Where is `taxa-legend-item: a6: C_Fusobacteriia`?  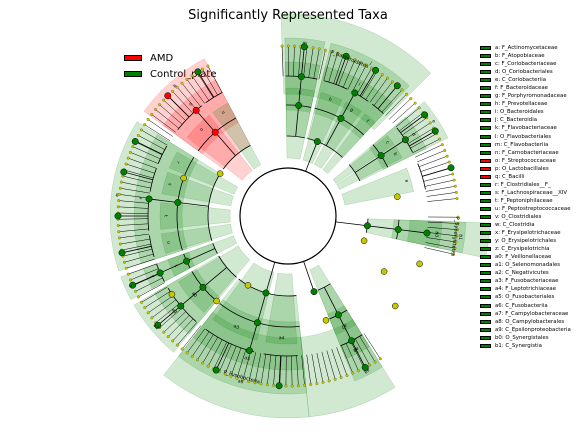 taxa-legend-item: a6: C_Fusobacteriia is located at coordinates (525, 306).